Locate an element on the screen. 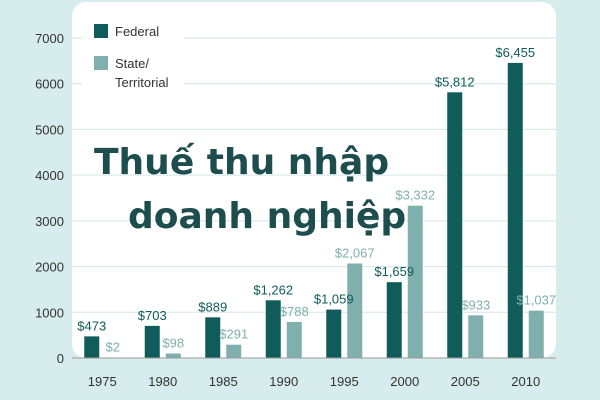  x-tick-label: 1985 is located at coordinates (223, 381).